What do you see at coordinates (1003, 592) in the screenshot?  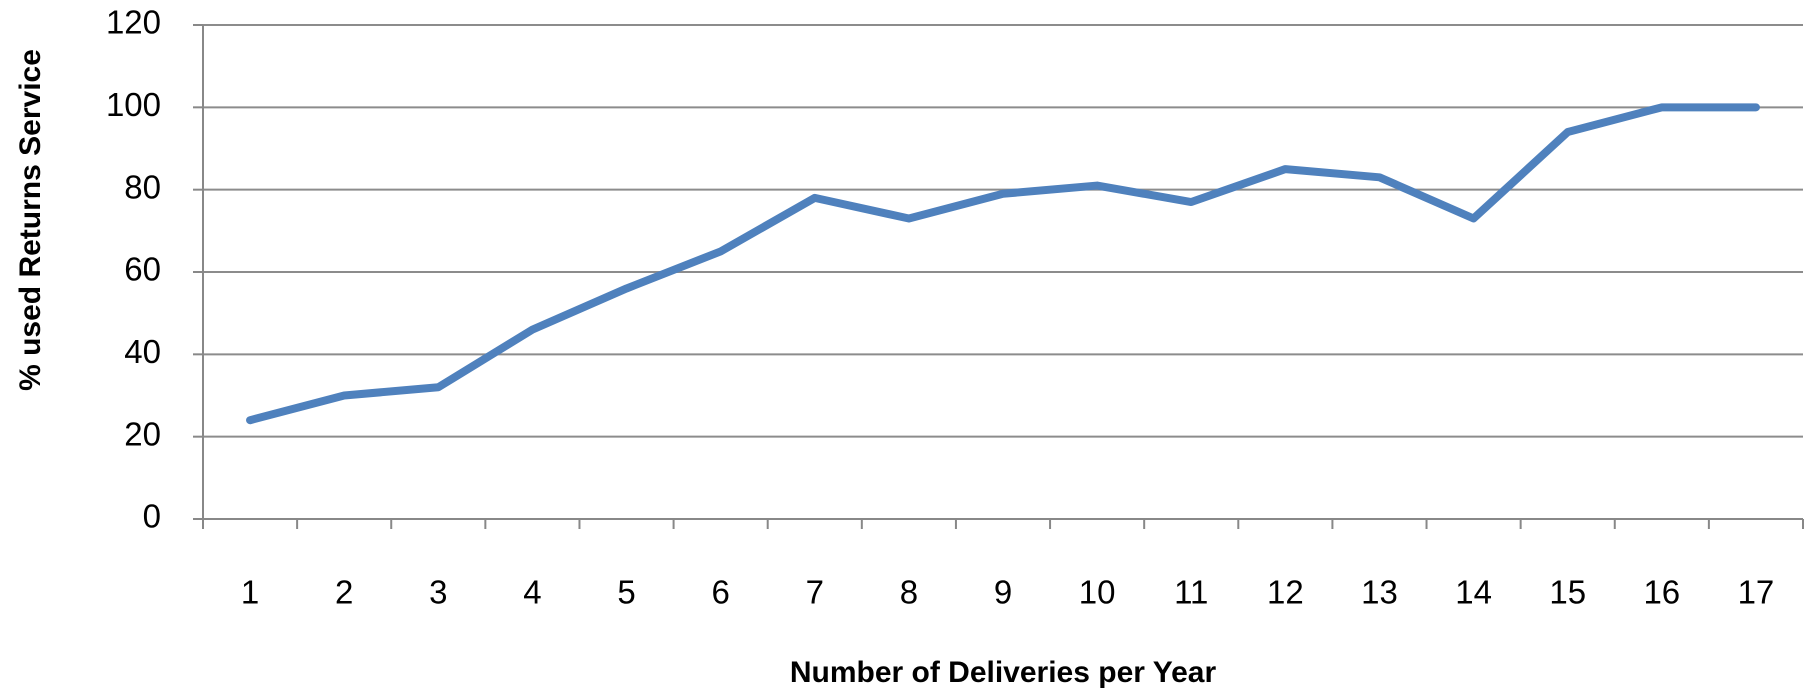 I see `x-tick-label: 9` at bounding box center [1003, 592].